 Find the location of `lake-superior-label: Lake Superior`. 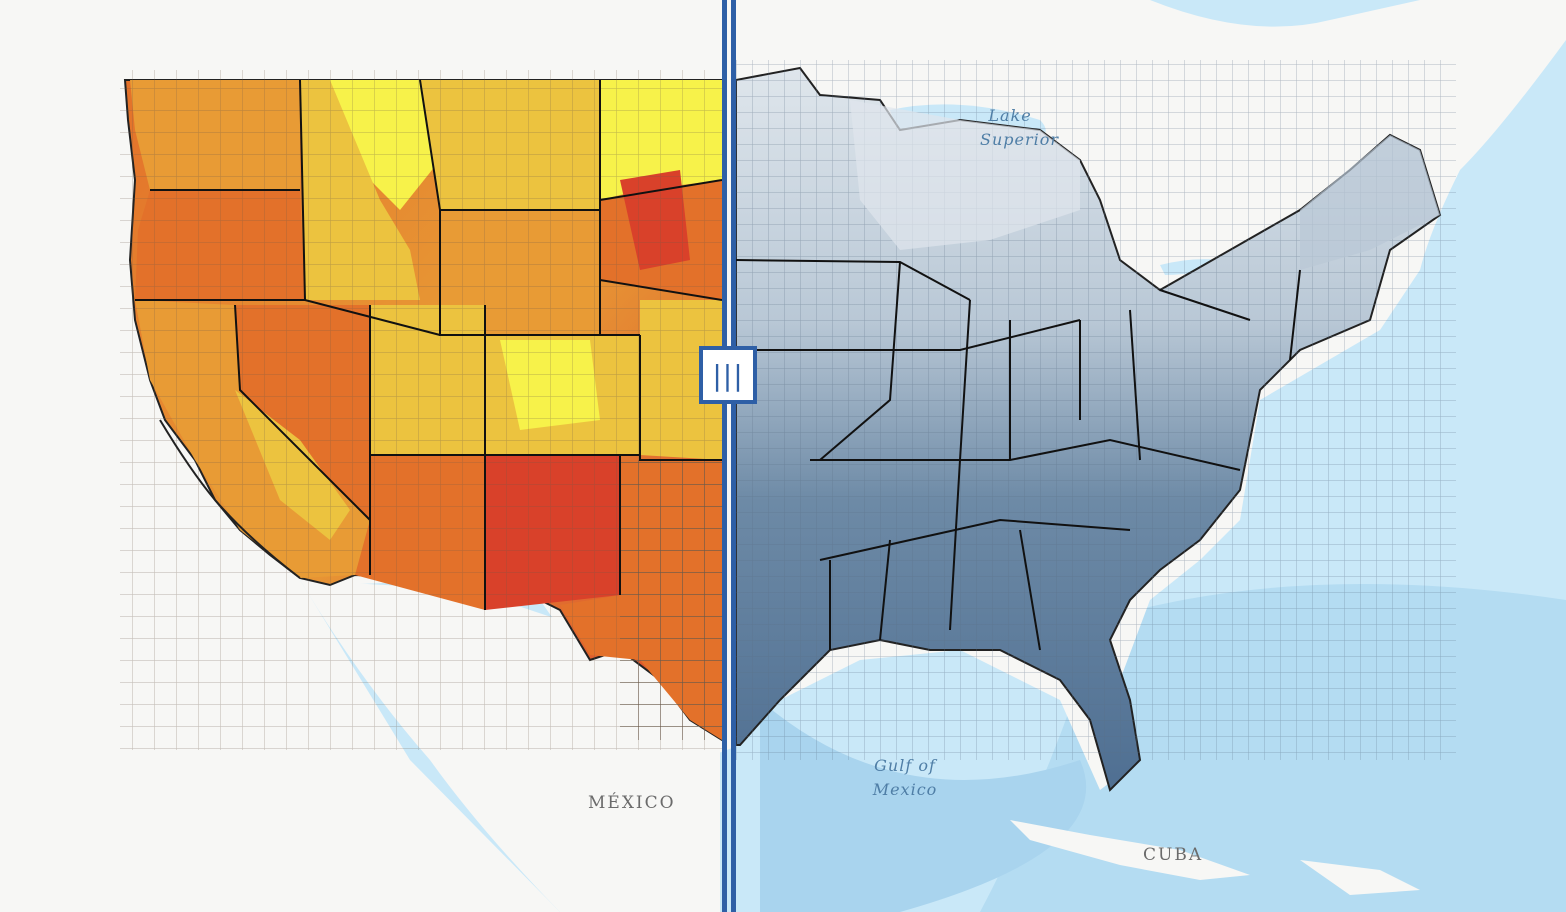

lake-superior-label: Lake Superior is located at coordinates (1020, 128).